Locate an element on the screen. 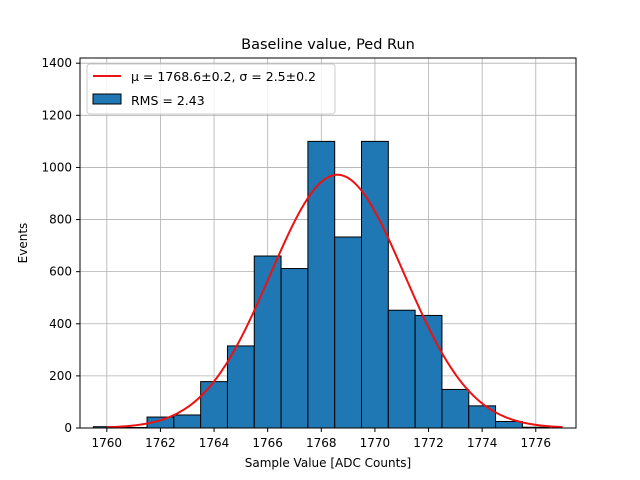 This screenshot has width=640, height=480. y-tick-label: 0 is located at coordinates (68, 428).